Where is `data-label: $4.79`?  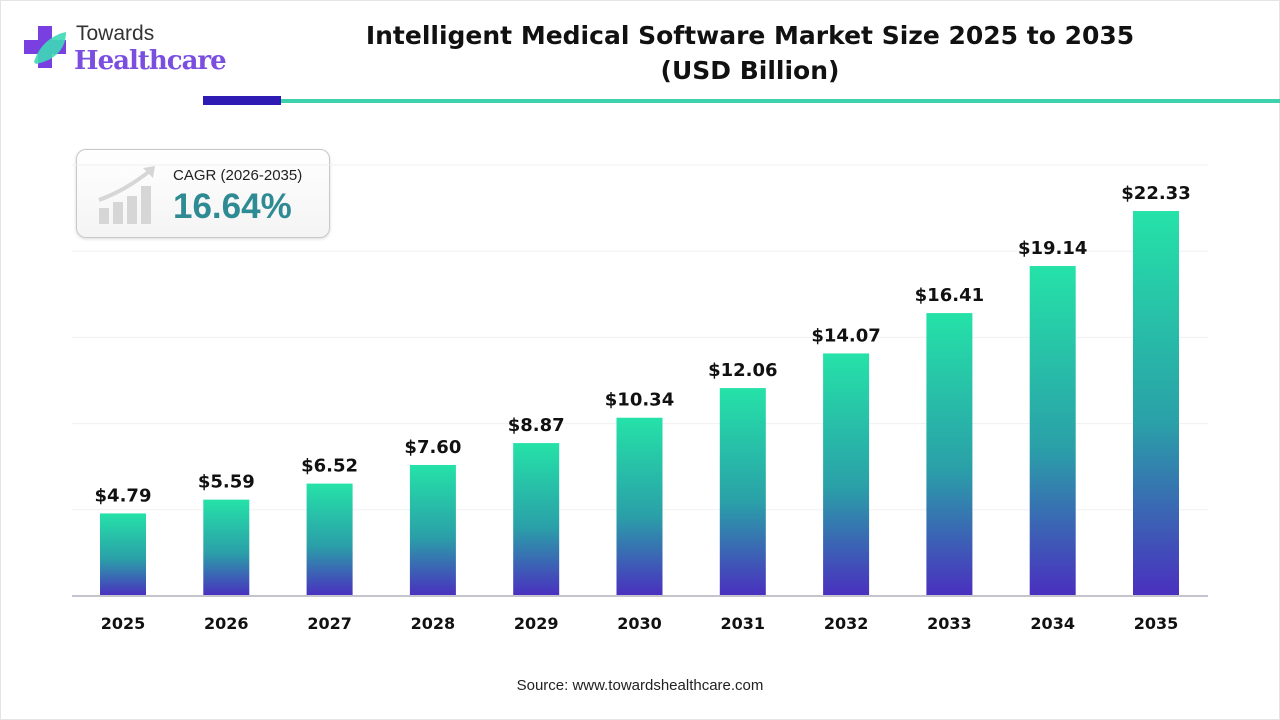 data-label: $4.79 is located at coordinates (123, 495).